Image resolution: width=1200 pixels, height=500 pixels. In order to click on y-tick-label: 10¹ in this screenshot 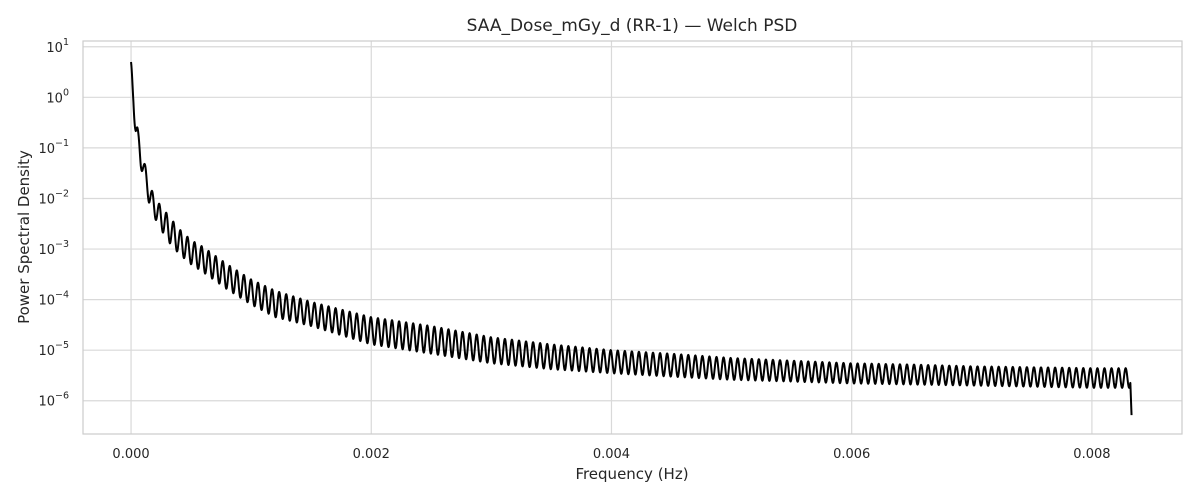, I will do `click(57, 46)`.